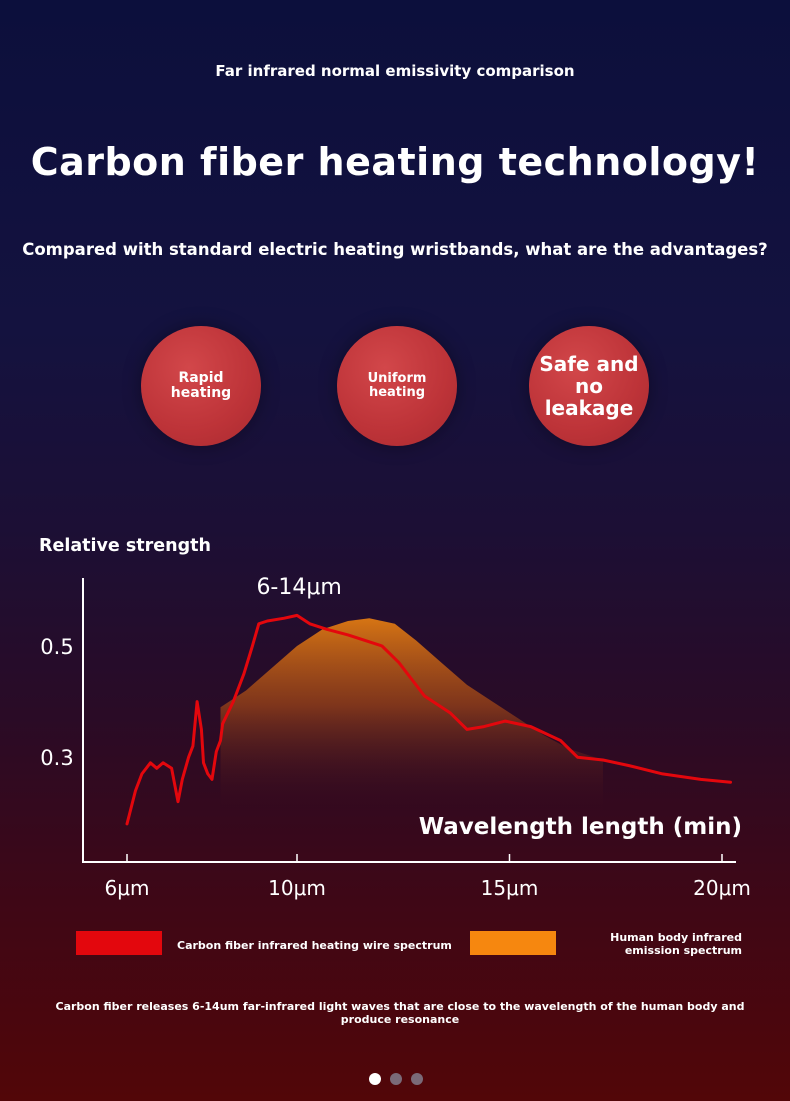 Image resolution: width=790 pixels, height=1101 pixels. I want to click on legend-swatch-human-body, so click(513, 943).